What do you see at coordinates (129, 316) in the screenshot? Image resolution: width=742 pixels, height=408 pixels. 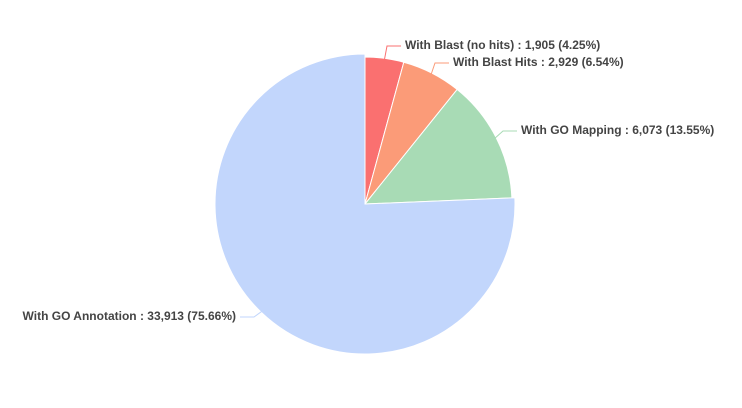 I see `slice-label: With GO Annotation : 33,913 (75.66%)` at bounding box center [129, 316].